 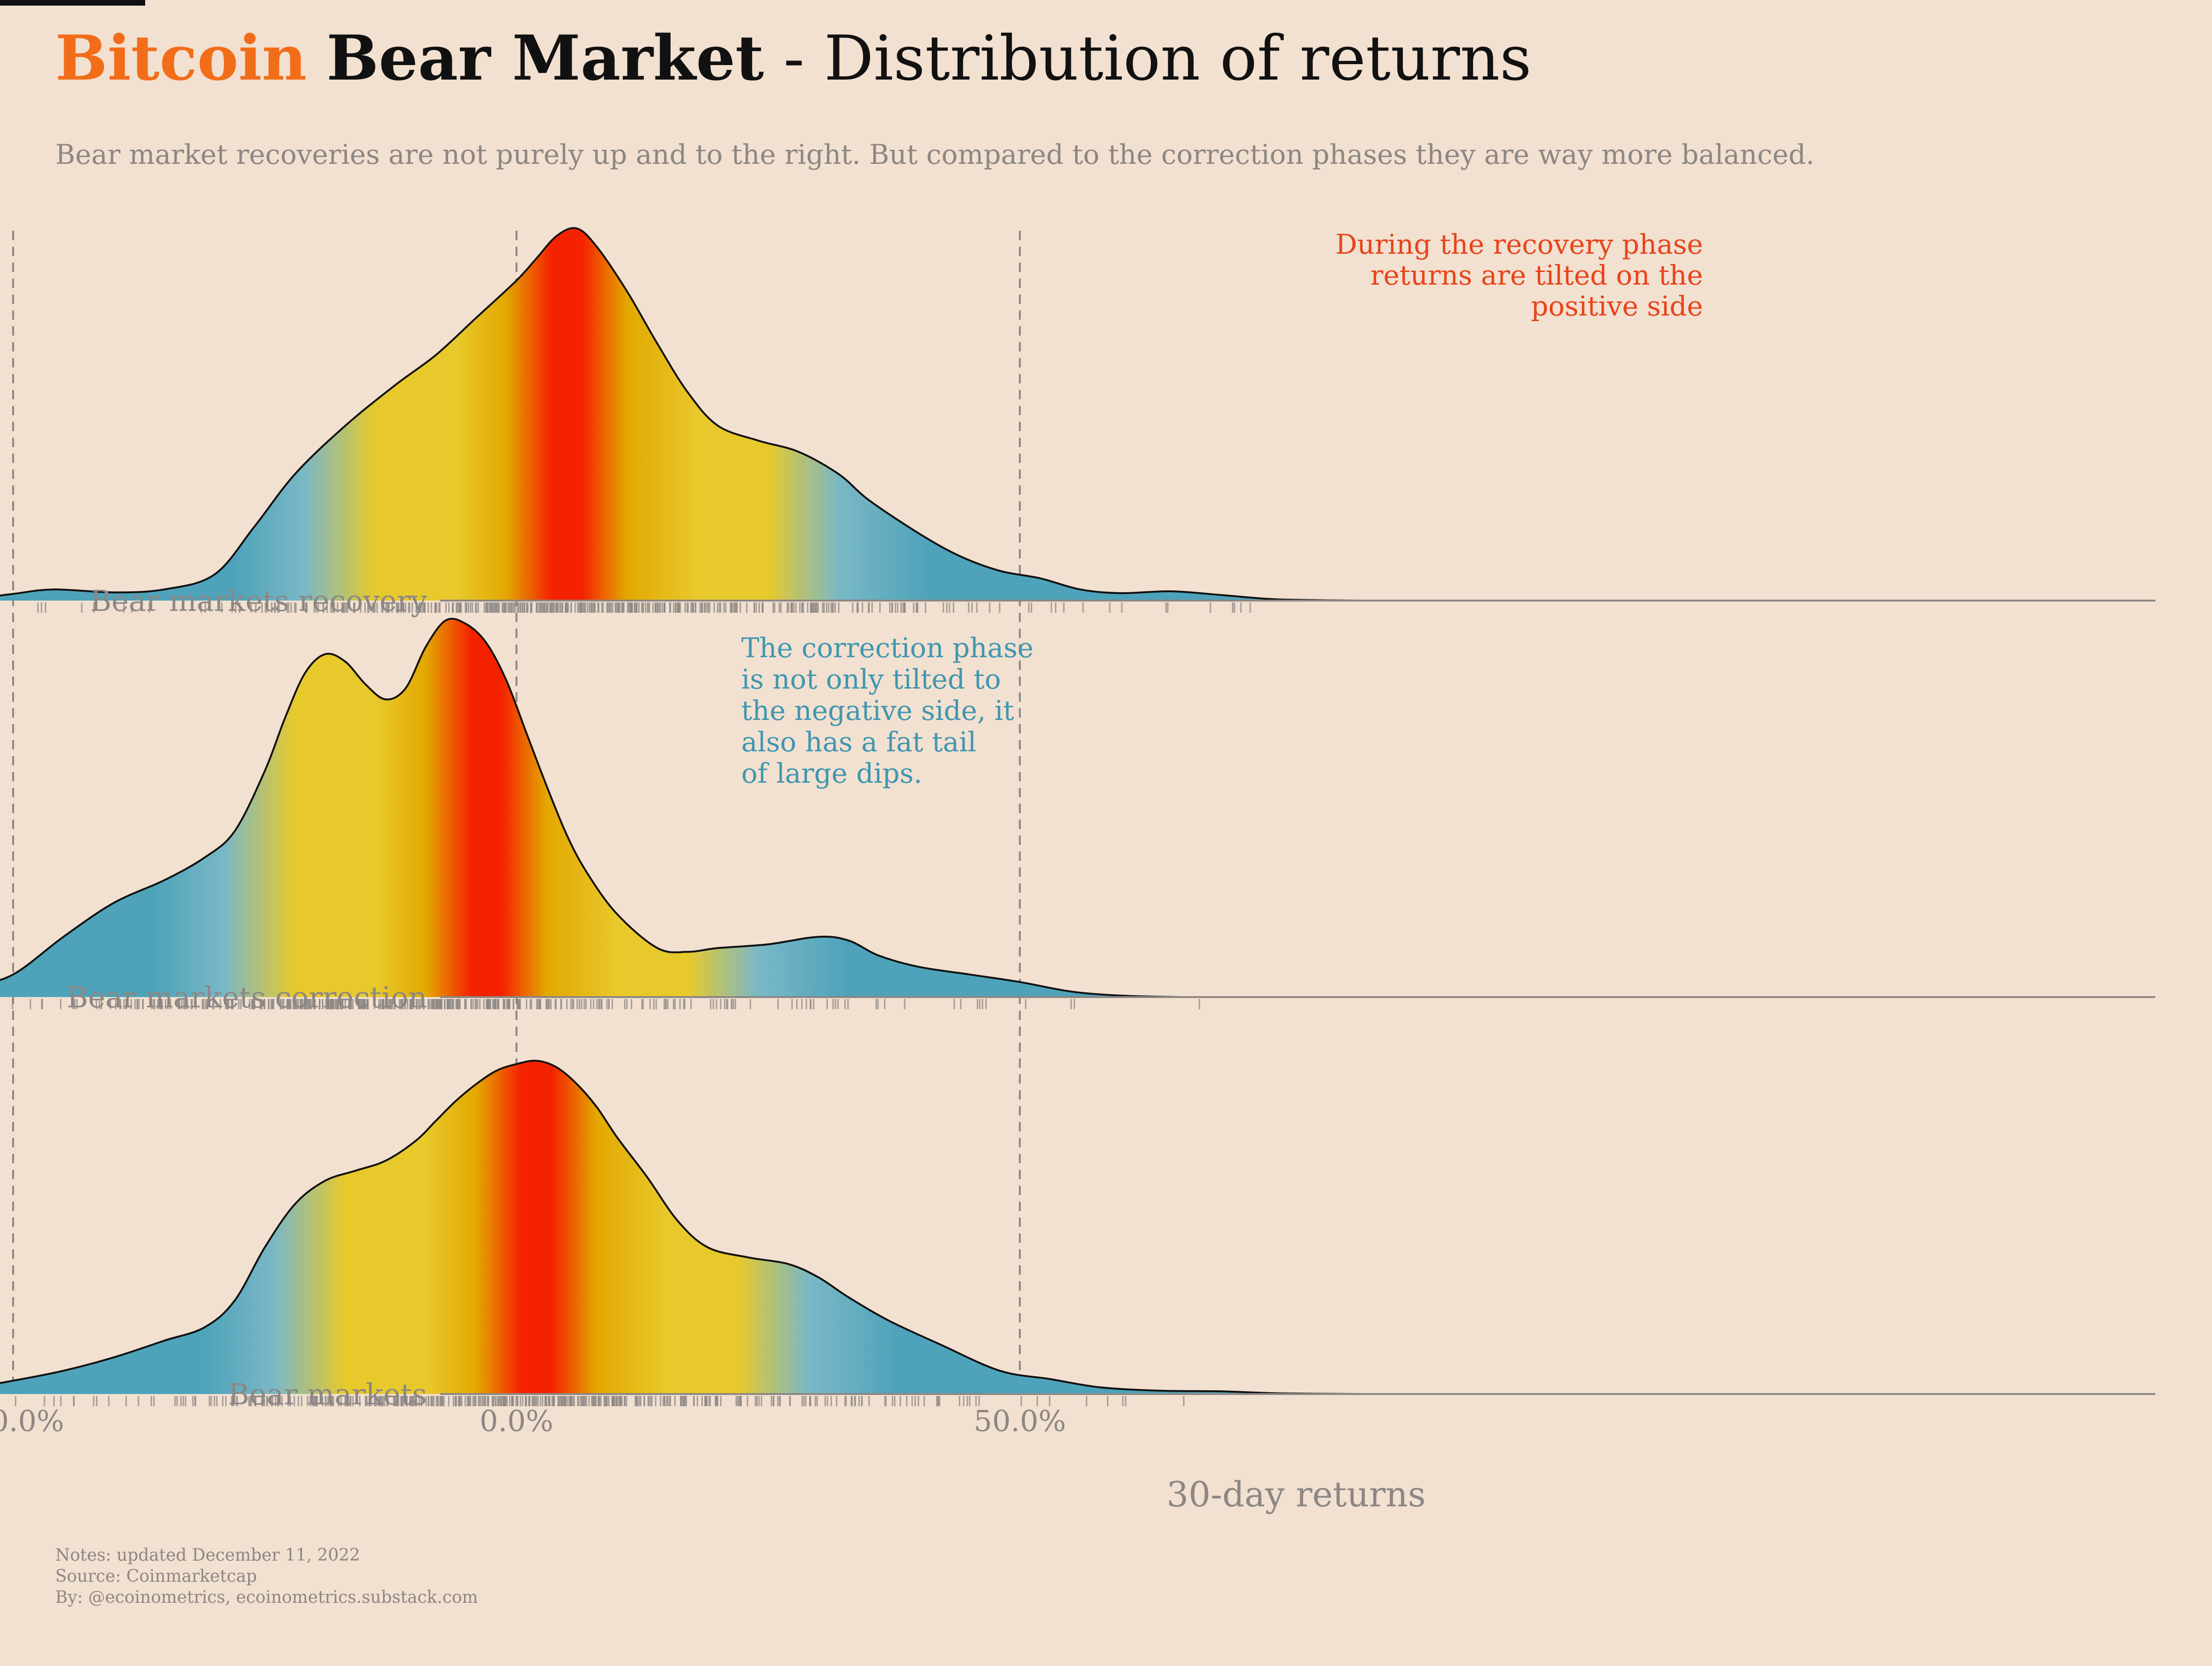 I want to click on x-axis-ticks: -50.0% 0.0% 50.0%, so click(x=533, y=1421).